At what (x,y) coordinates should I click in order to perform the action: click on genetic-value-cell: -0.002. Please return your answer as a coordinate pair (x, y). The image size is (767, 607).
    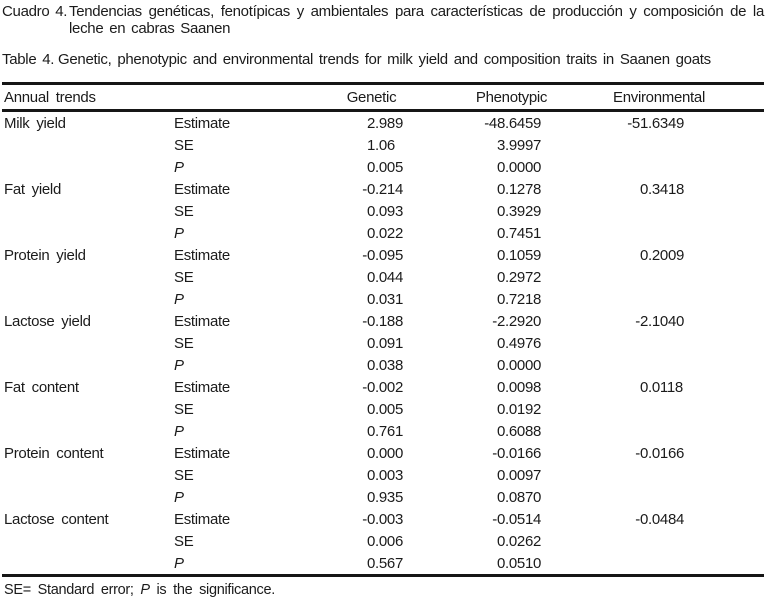
    Looking at the image, I should click on (382, 387).